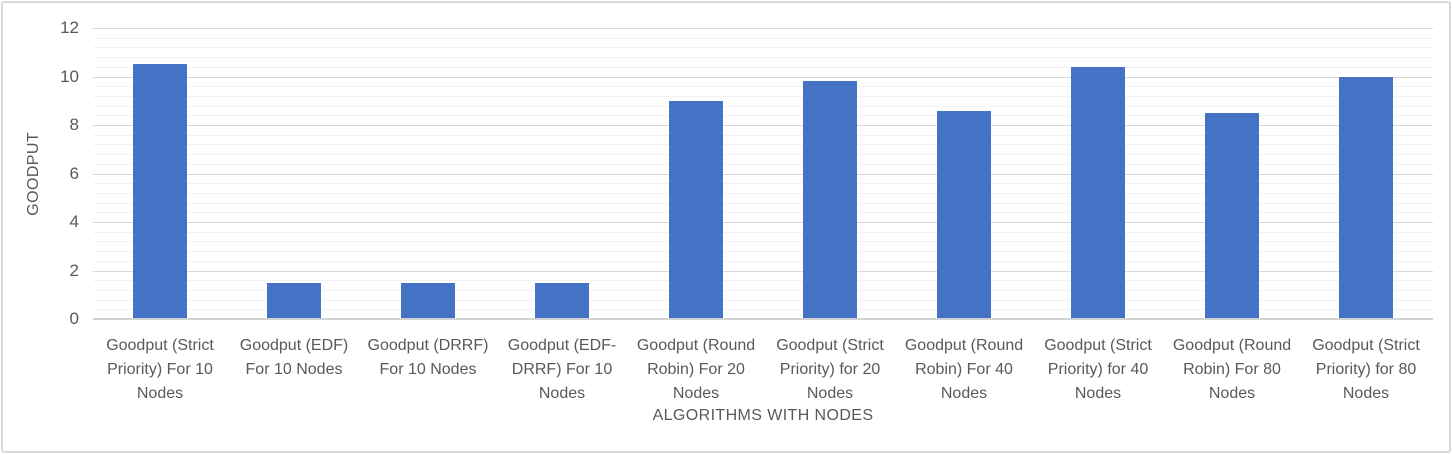 The width and height of the screenshot is (1452, 454). Describe the element at coordinates (74, 124) in the screenshot. I see `y-tick-label: 8` at that location.